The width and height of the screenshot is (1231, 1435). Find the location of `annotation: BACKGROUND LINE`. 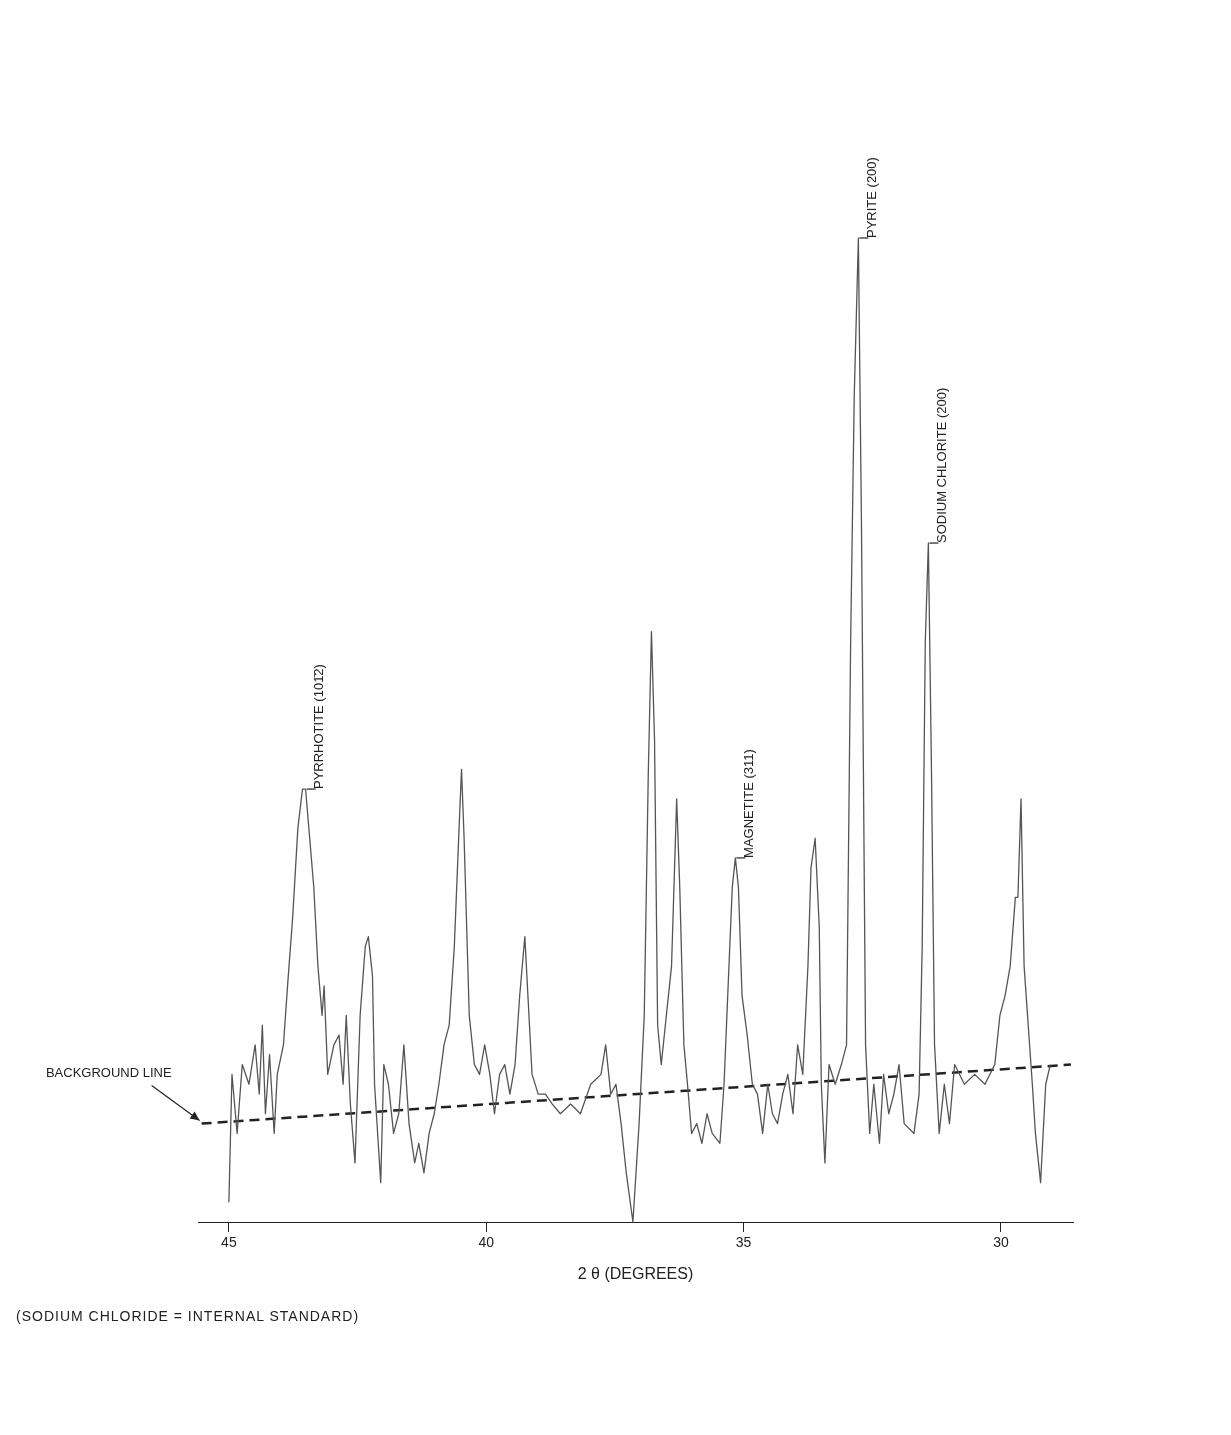

annotation: BACKGROUND LINE is located at coordinates (108, 1073).